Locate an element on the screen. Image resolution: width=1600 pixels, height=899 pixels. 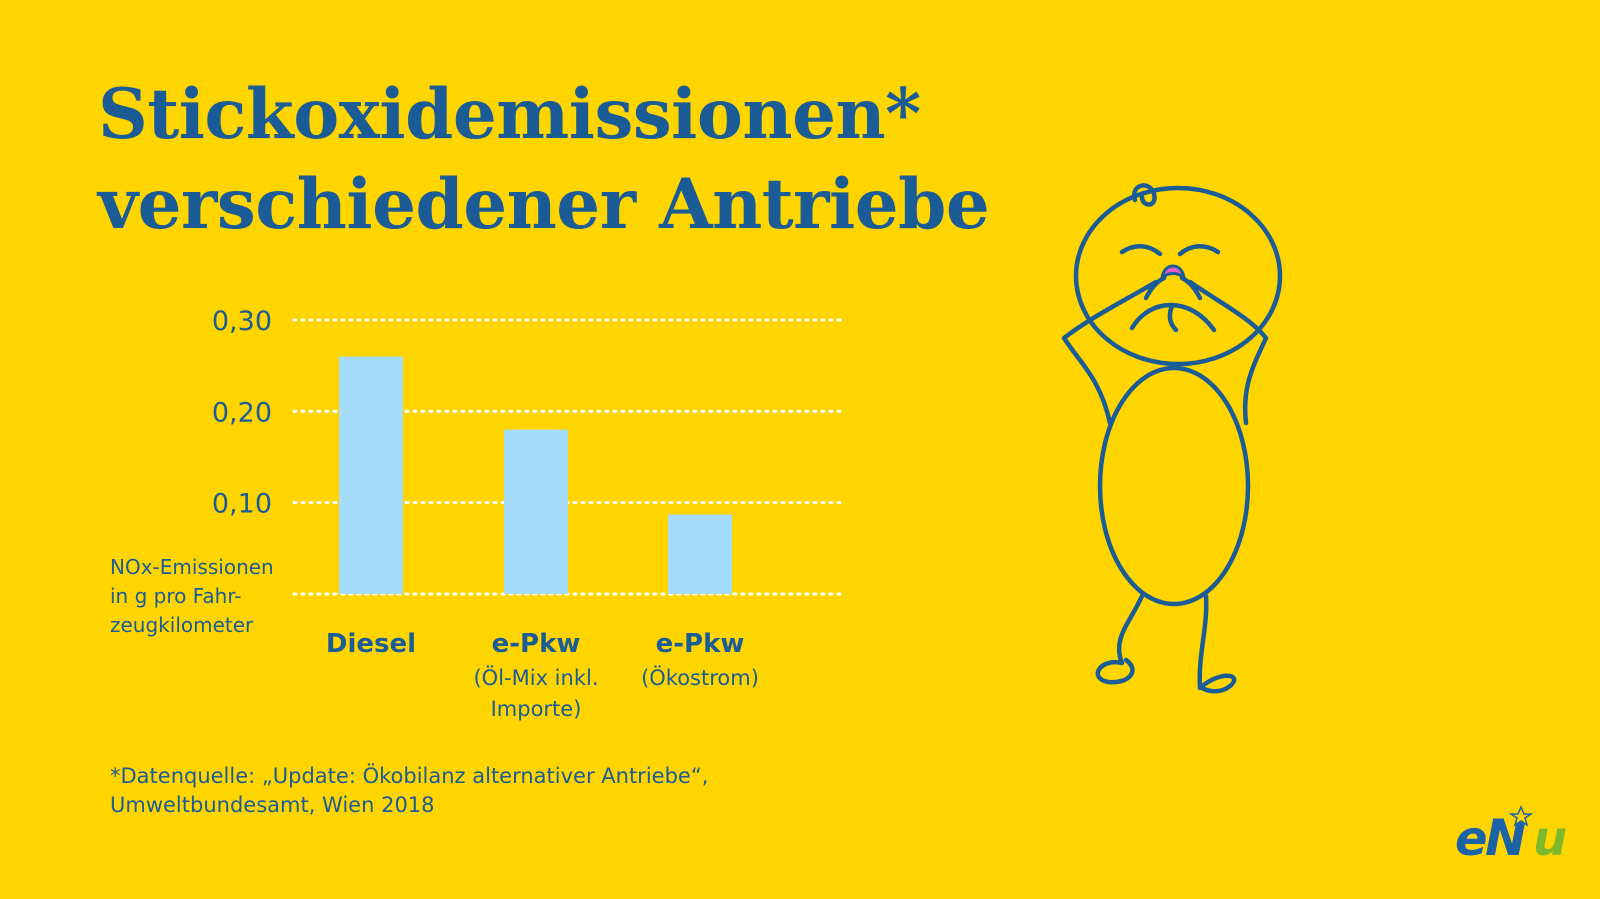
category-sublabel-1-1: Importe) is located at coordinates (536, 709).